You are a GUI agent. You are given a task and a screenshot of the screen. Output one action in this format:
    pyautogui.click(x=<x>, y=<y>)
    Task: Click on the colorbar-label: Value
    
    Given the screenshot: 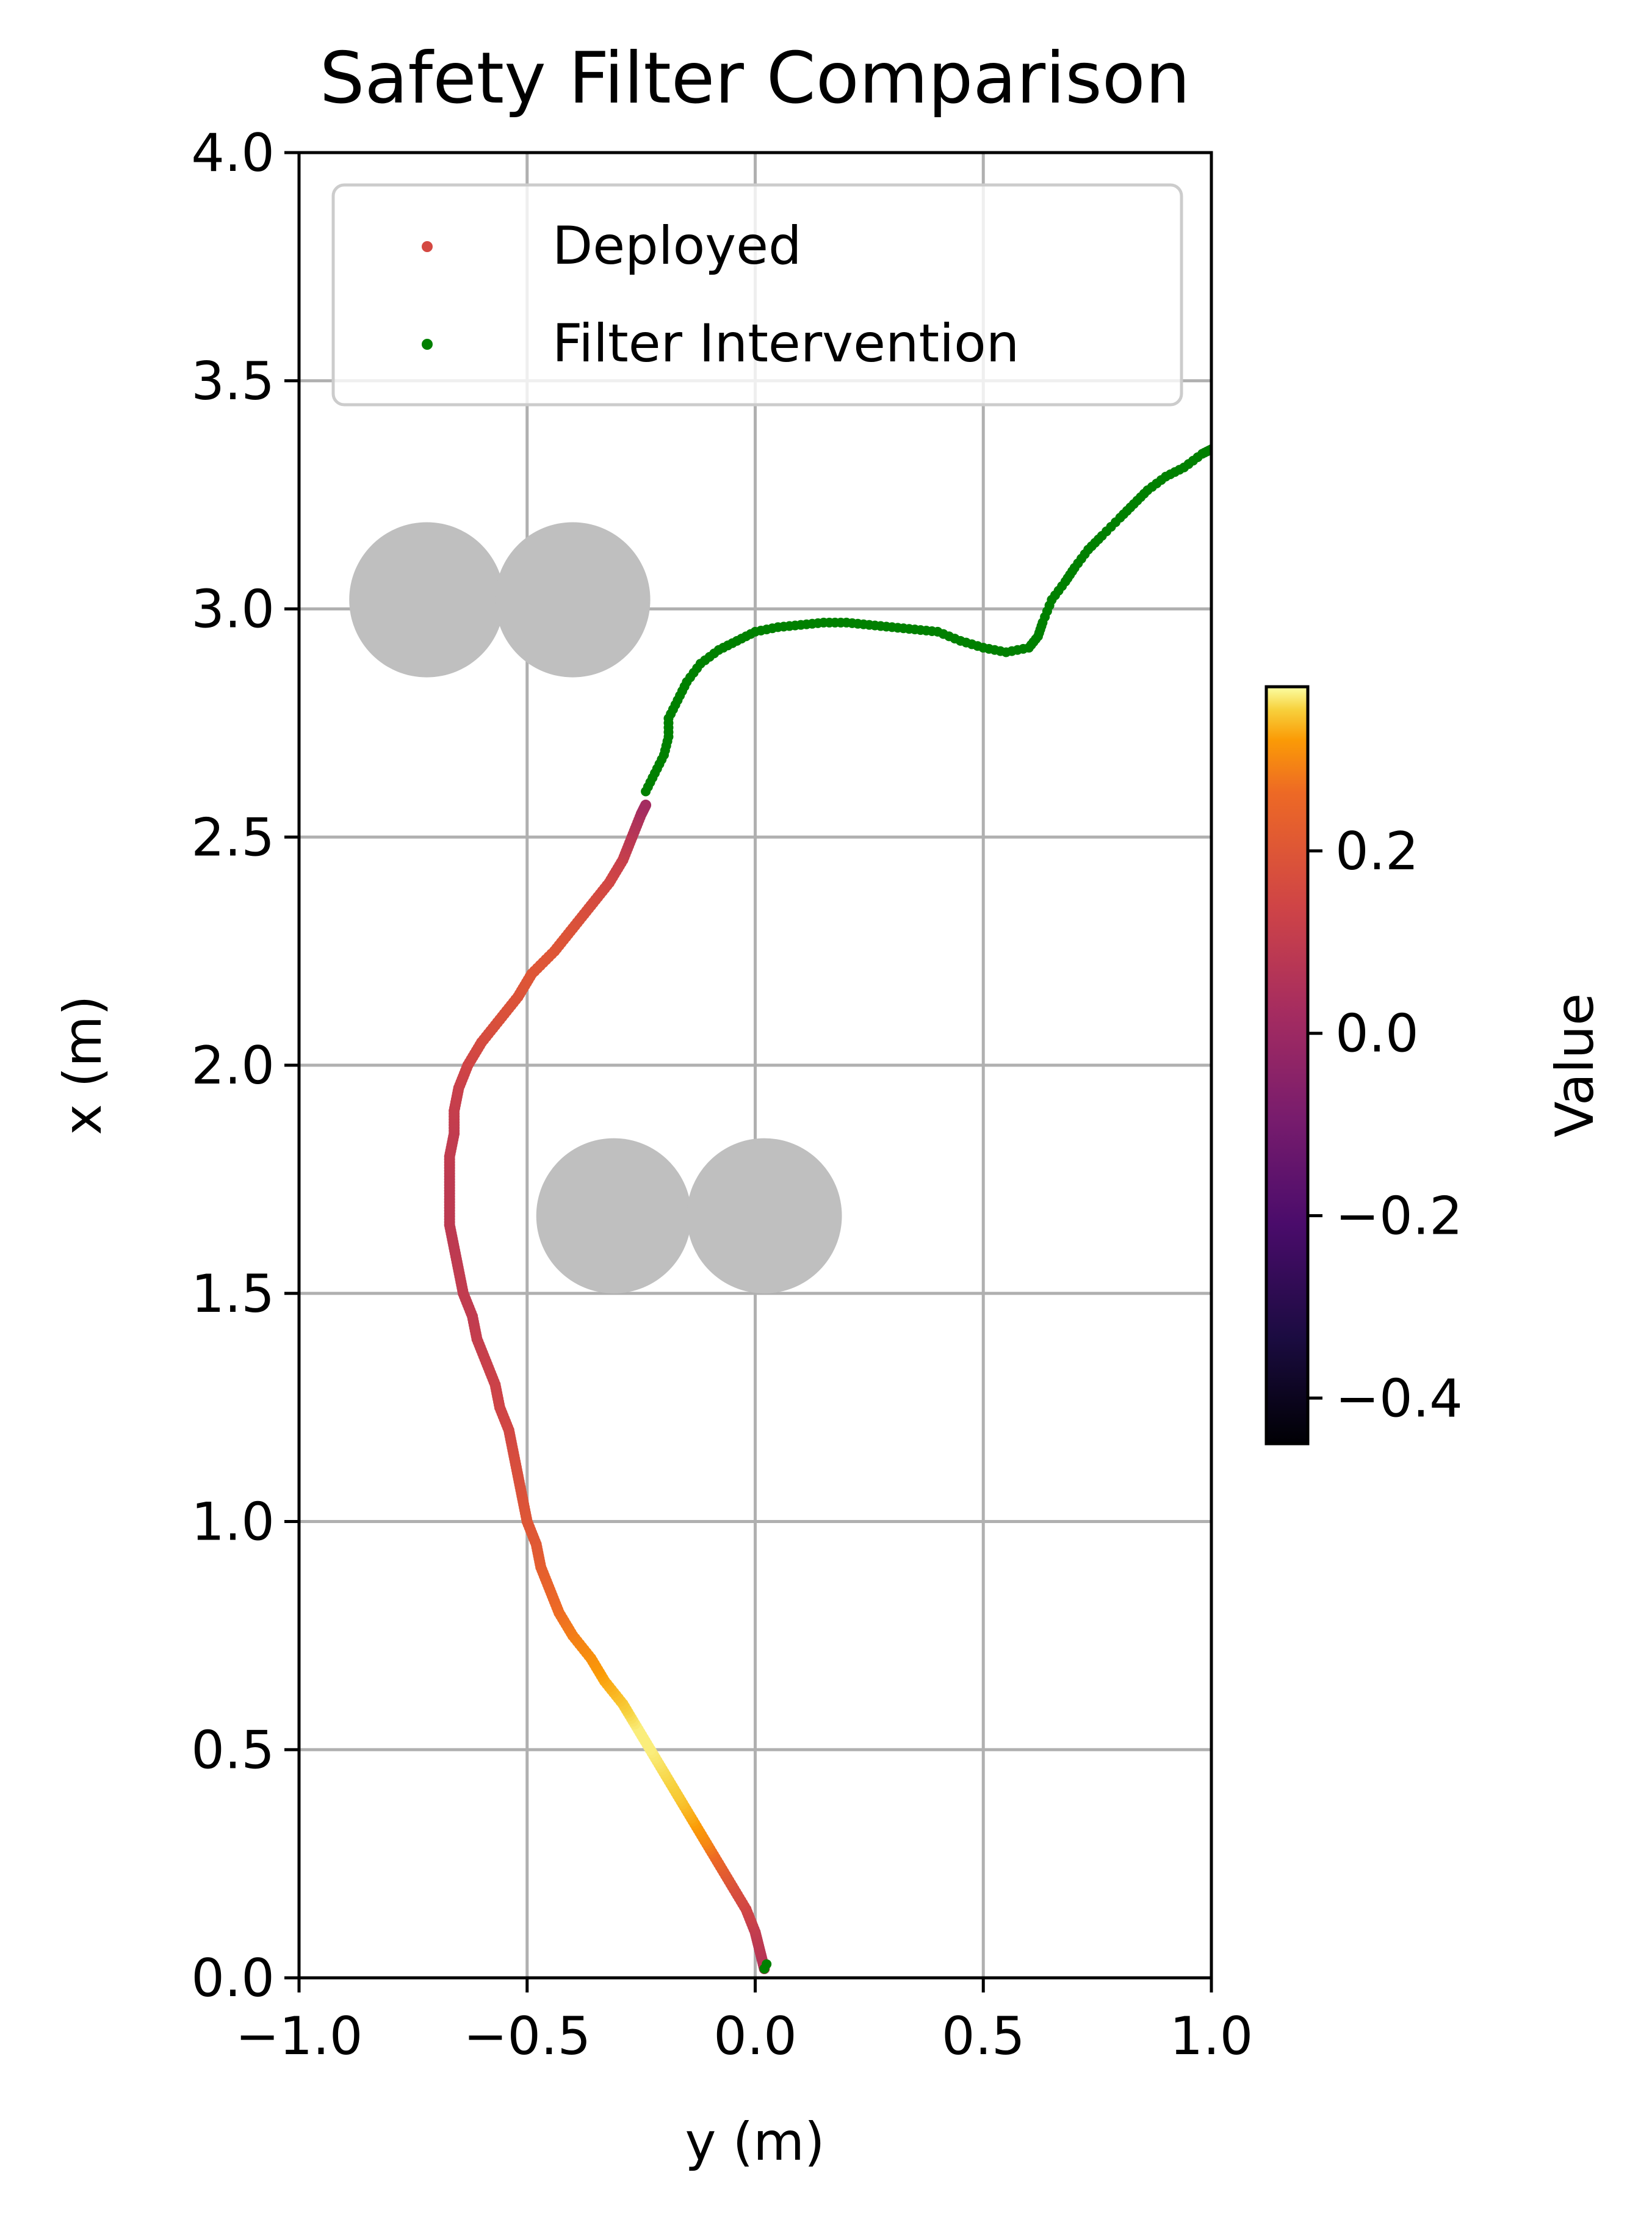 What is the action you would take?
    pyautogui.click(x=1575, y=1065)
    